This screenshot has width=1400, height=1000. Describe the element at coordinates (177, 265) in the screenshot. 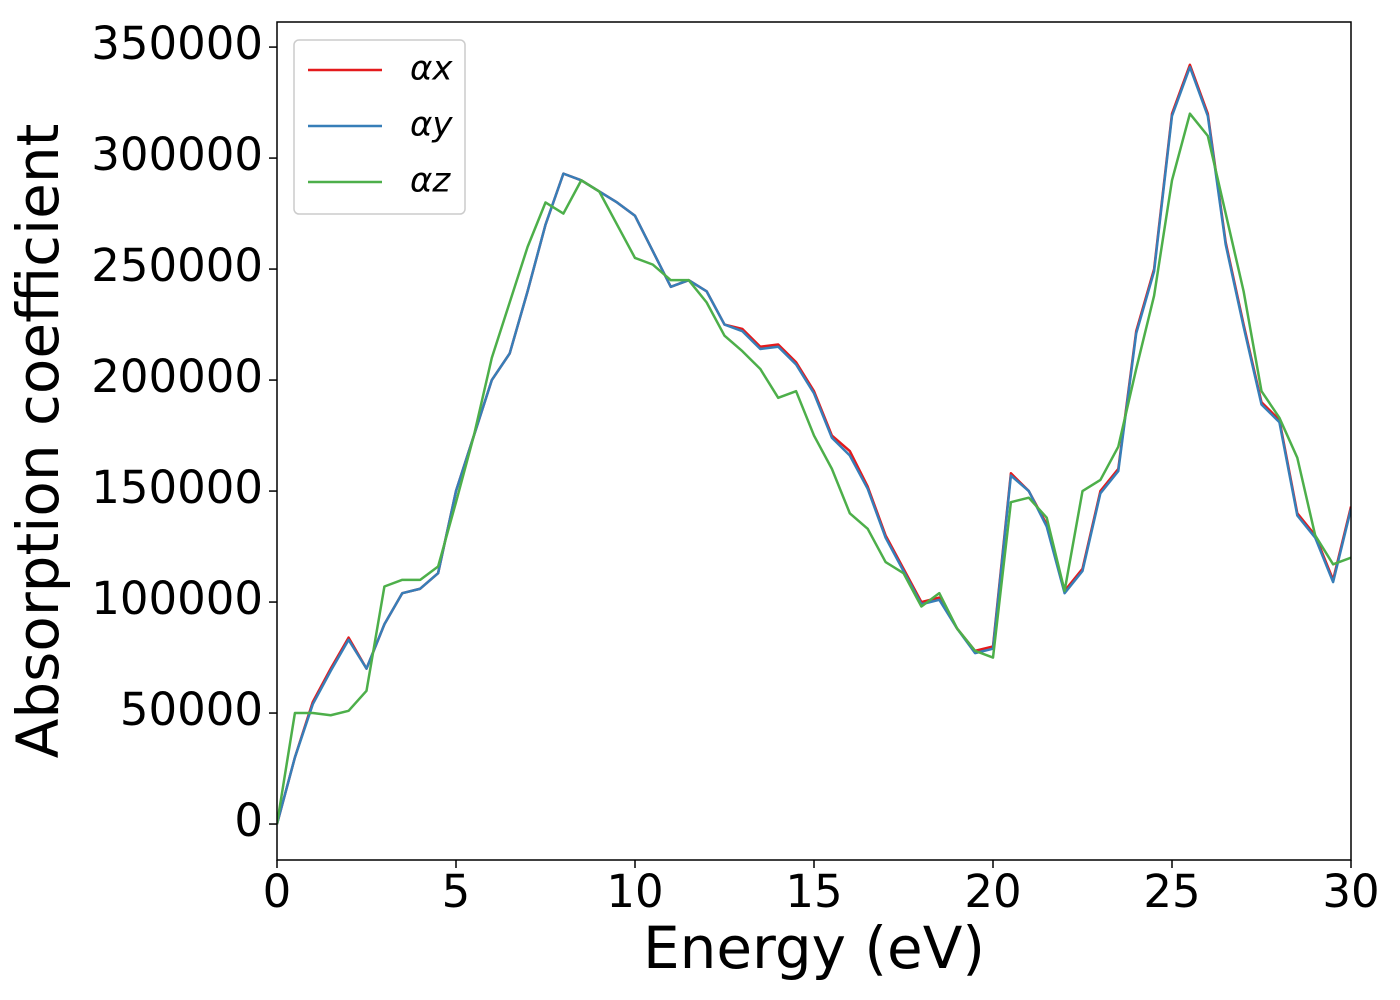

I see `y-tick-label: 250000` at that location.